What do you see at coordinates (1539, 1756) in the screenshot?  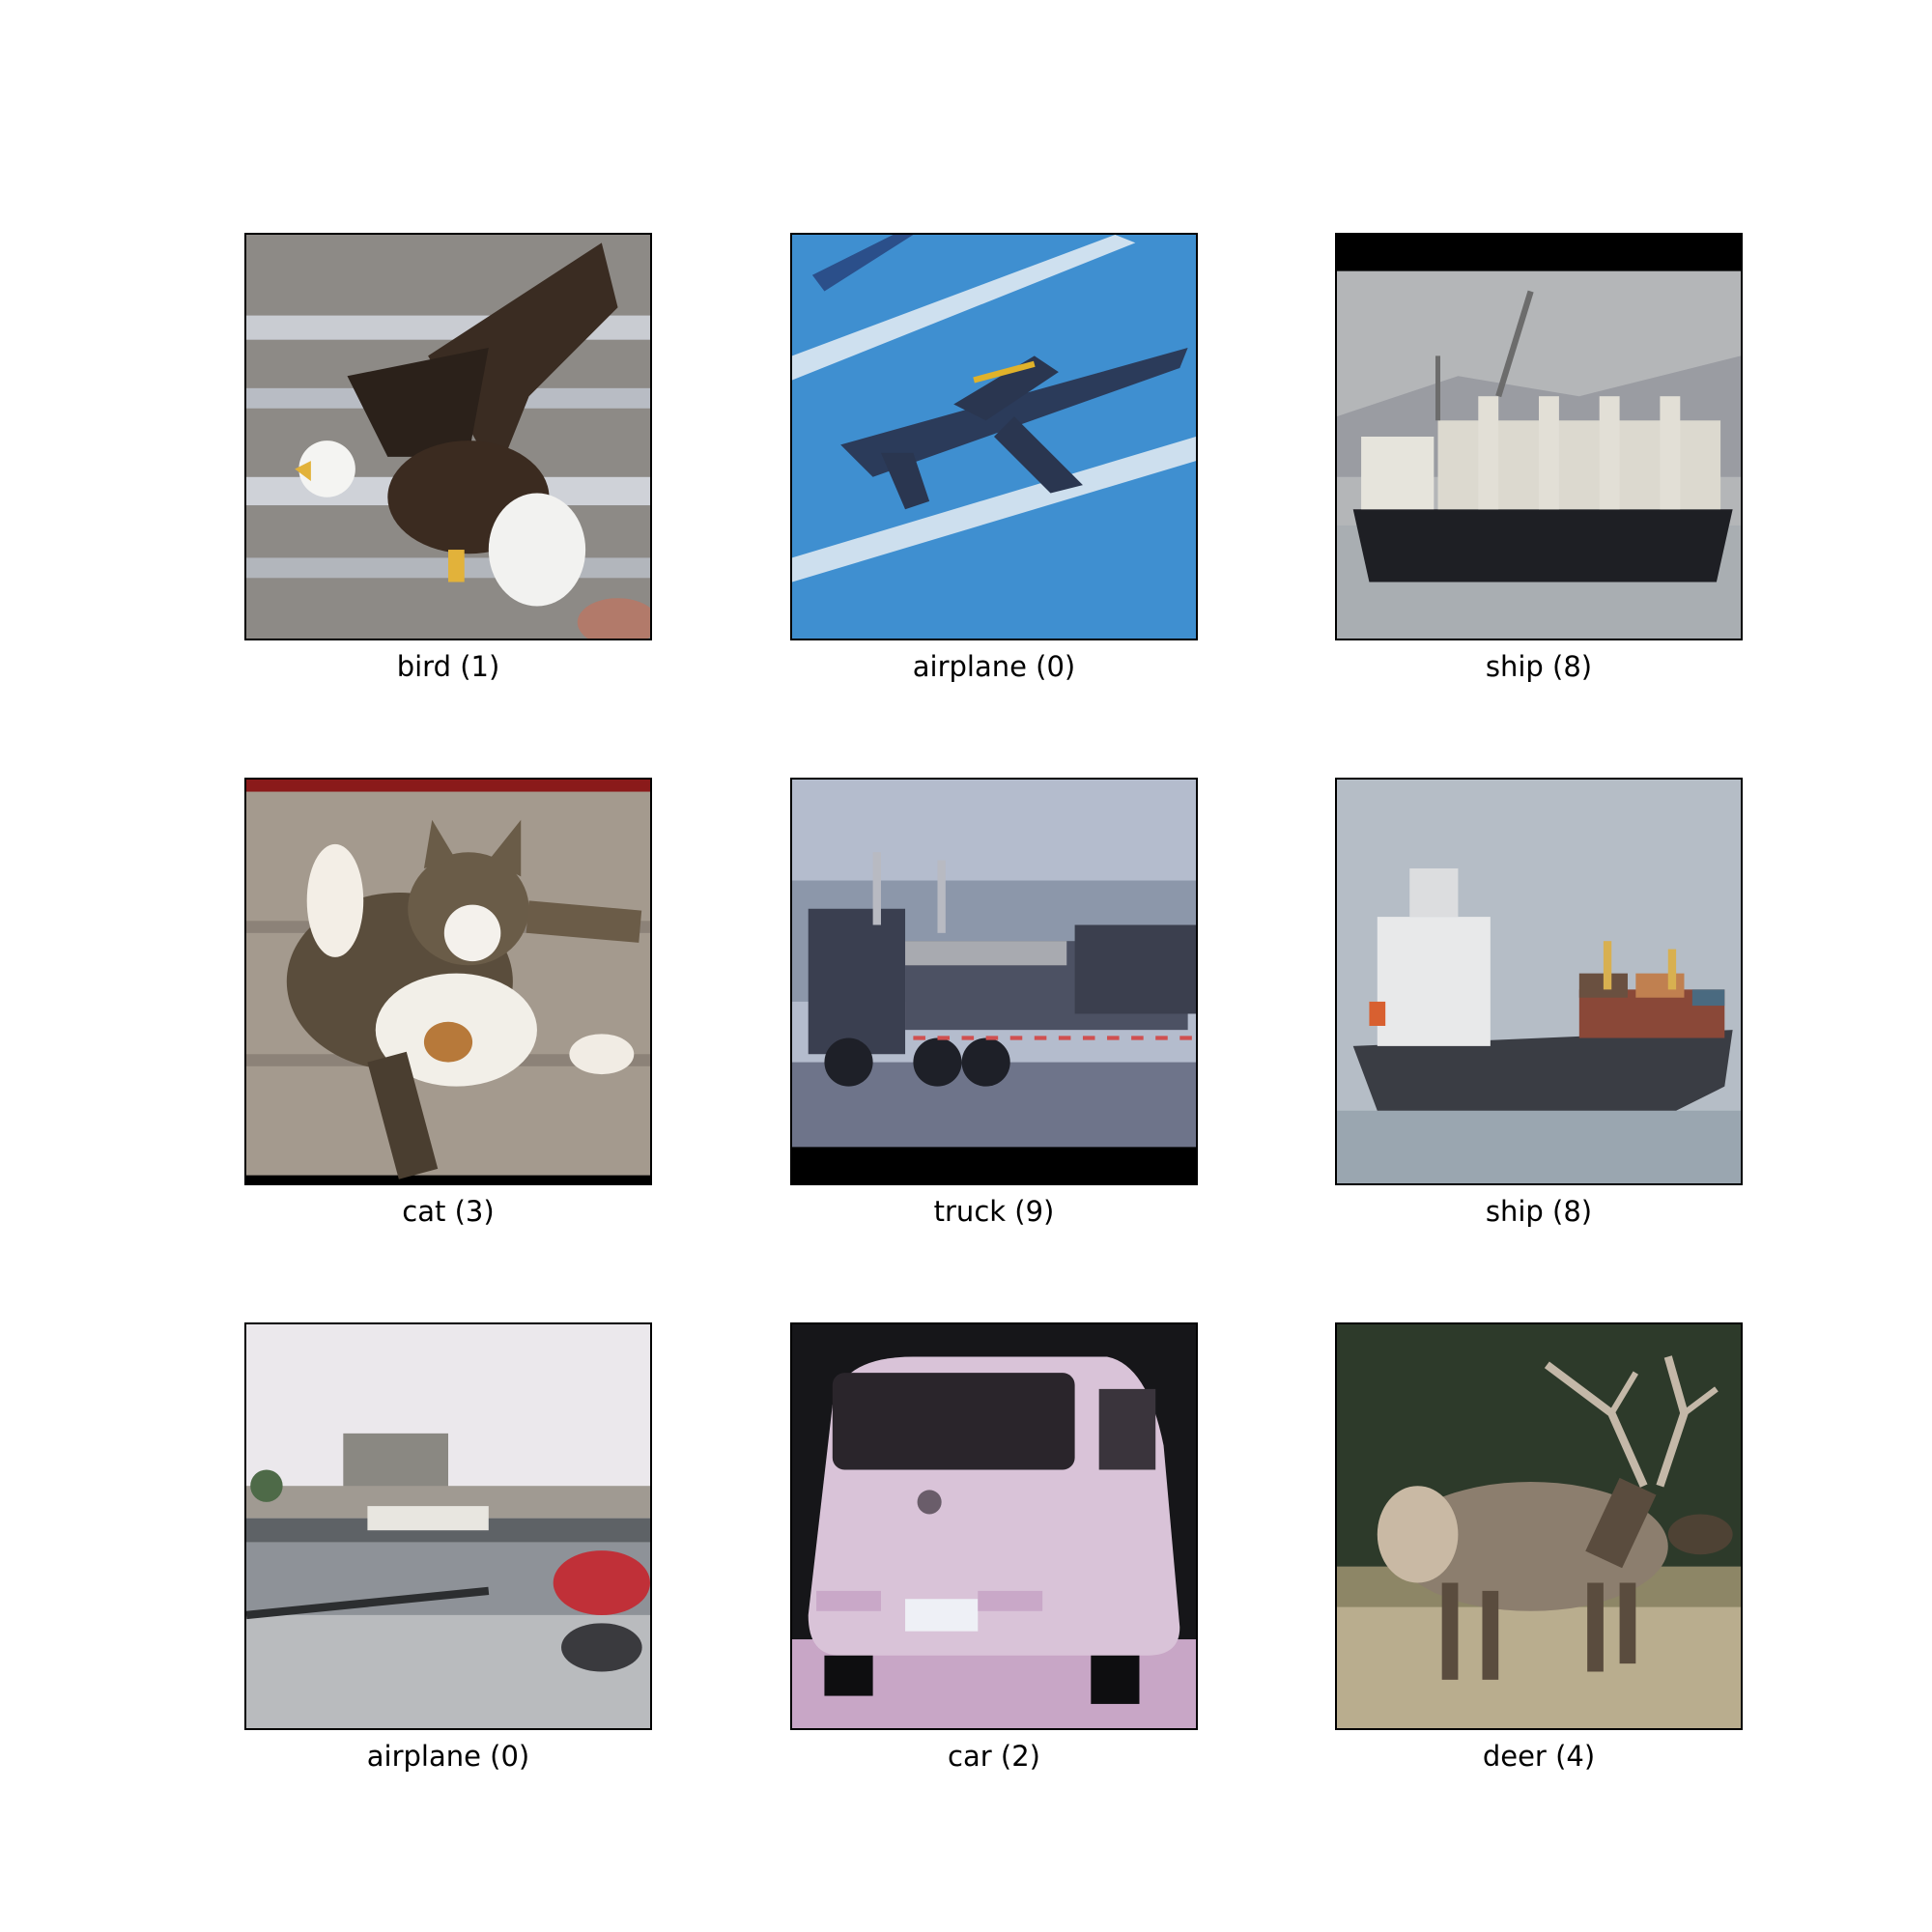 I see `tile-caption: deer (4)` at bounding box center [1539, 1756].